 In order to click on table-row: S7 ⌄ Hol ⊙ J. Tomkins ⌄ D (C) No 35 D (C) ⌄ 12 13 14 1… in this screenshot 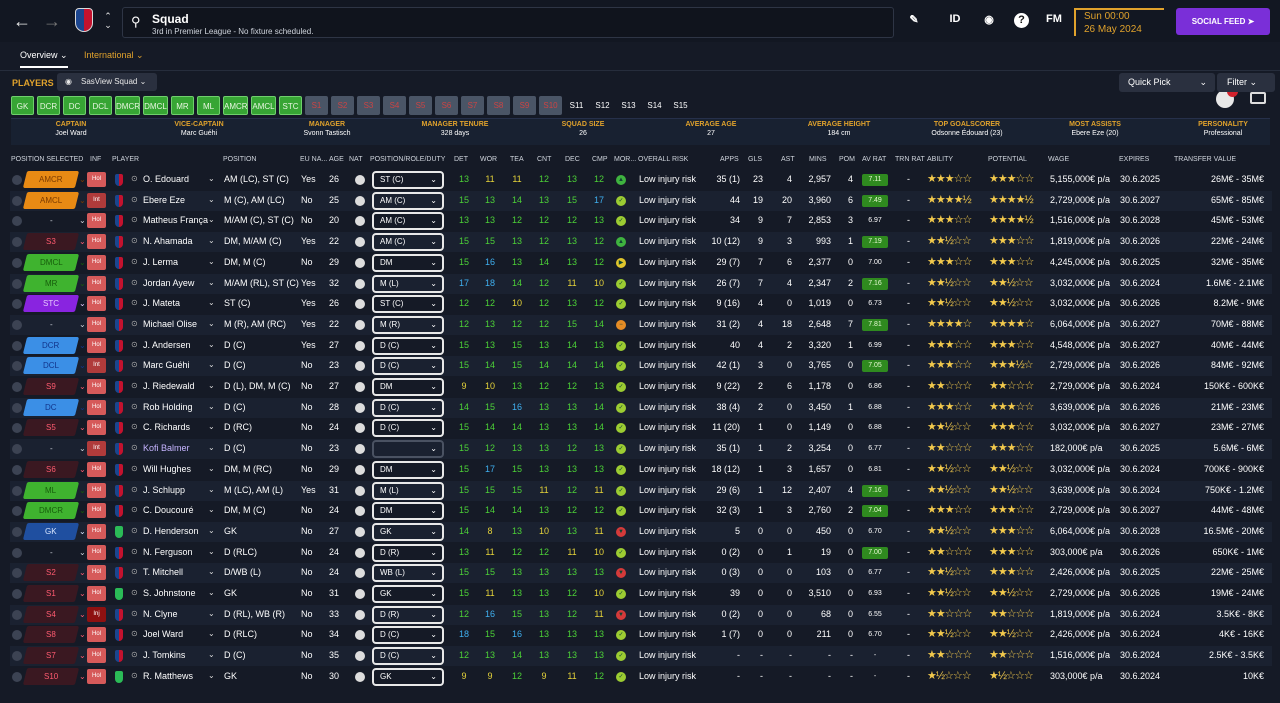, I will do `click(641, 656)`.